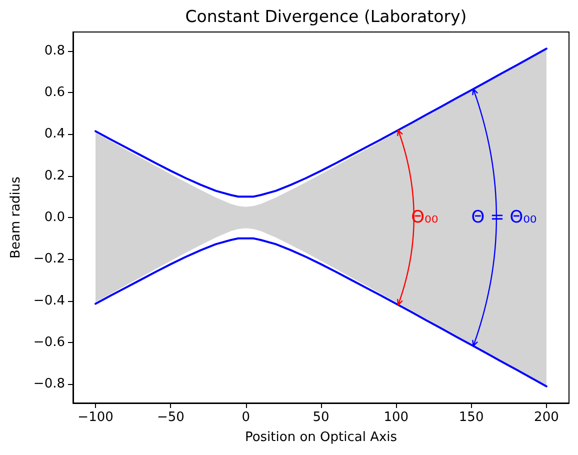 The width and height of the screenshot is (578, 455). I want to click on y-tick-label: 0.6, so click(54, 92).